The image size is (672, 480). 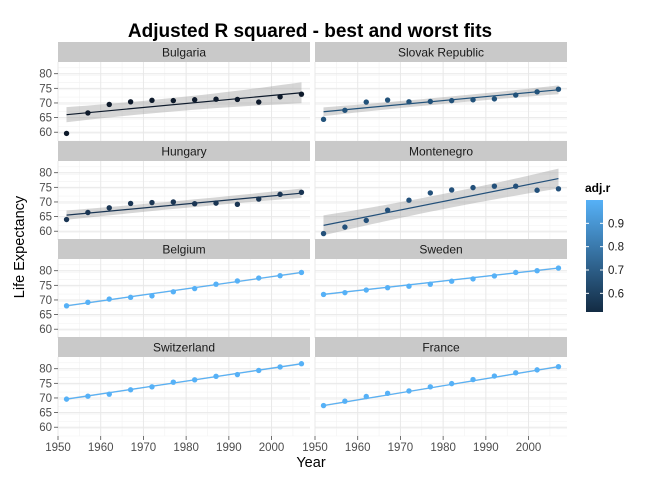 What do you see at coordinates (594, 256) in the screenshot?
I see `legend-colorbar` at bounding box center [594, 256].